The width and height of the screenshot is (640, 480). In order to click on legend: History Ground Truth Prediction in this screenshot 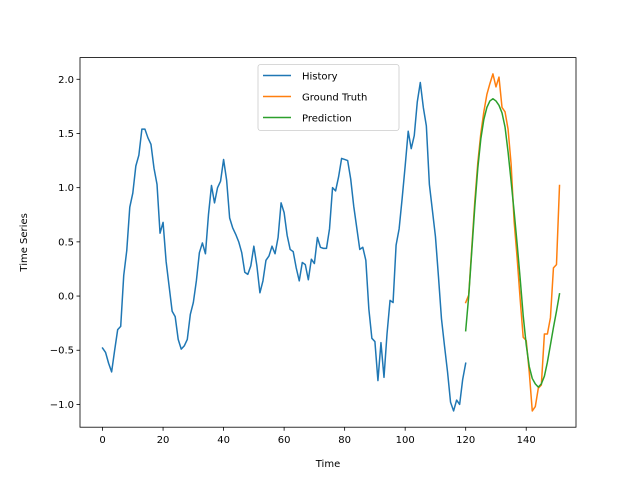, I will do `click(328, 97)`.